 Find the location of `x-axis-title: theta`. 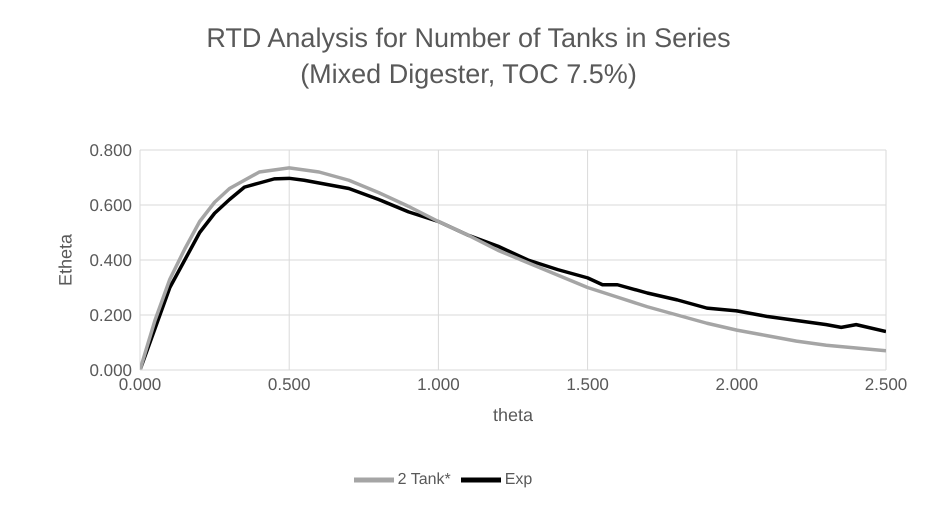

x-axis-title: theta is located at coordinates (513, 414).